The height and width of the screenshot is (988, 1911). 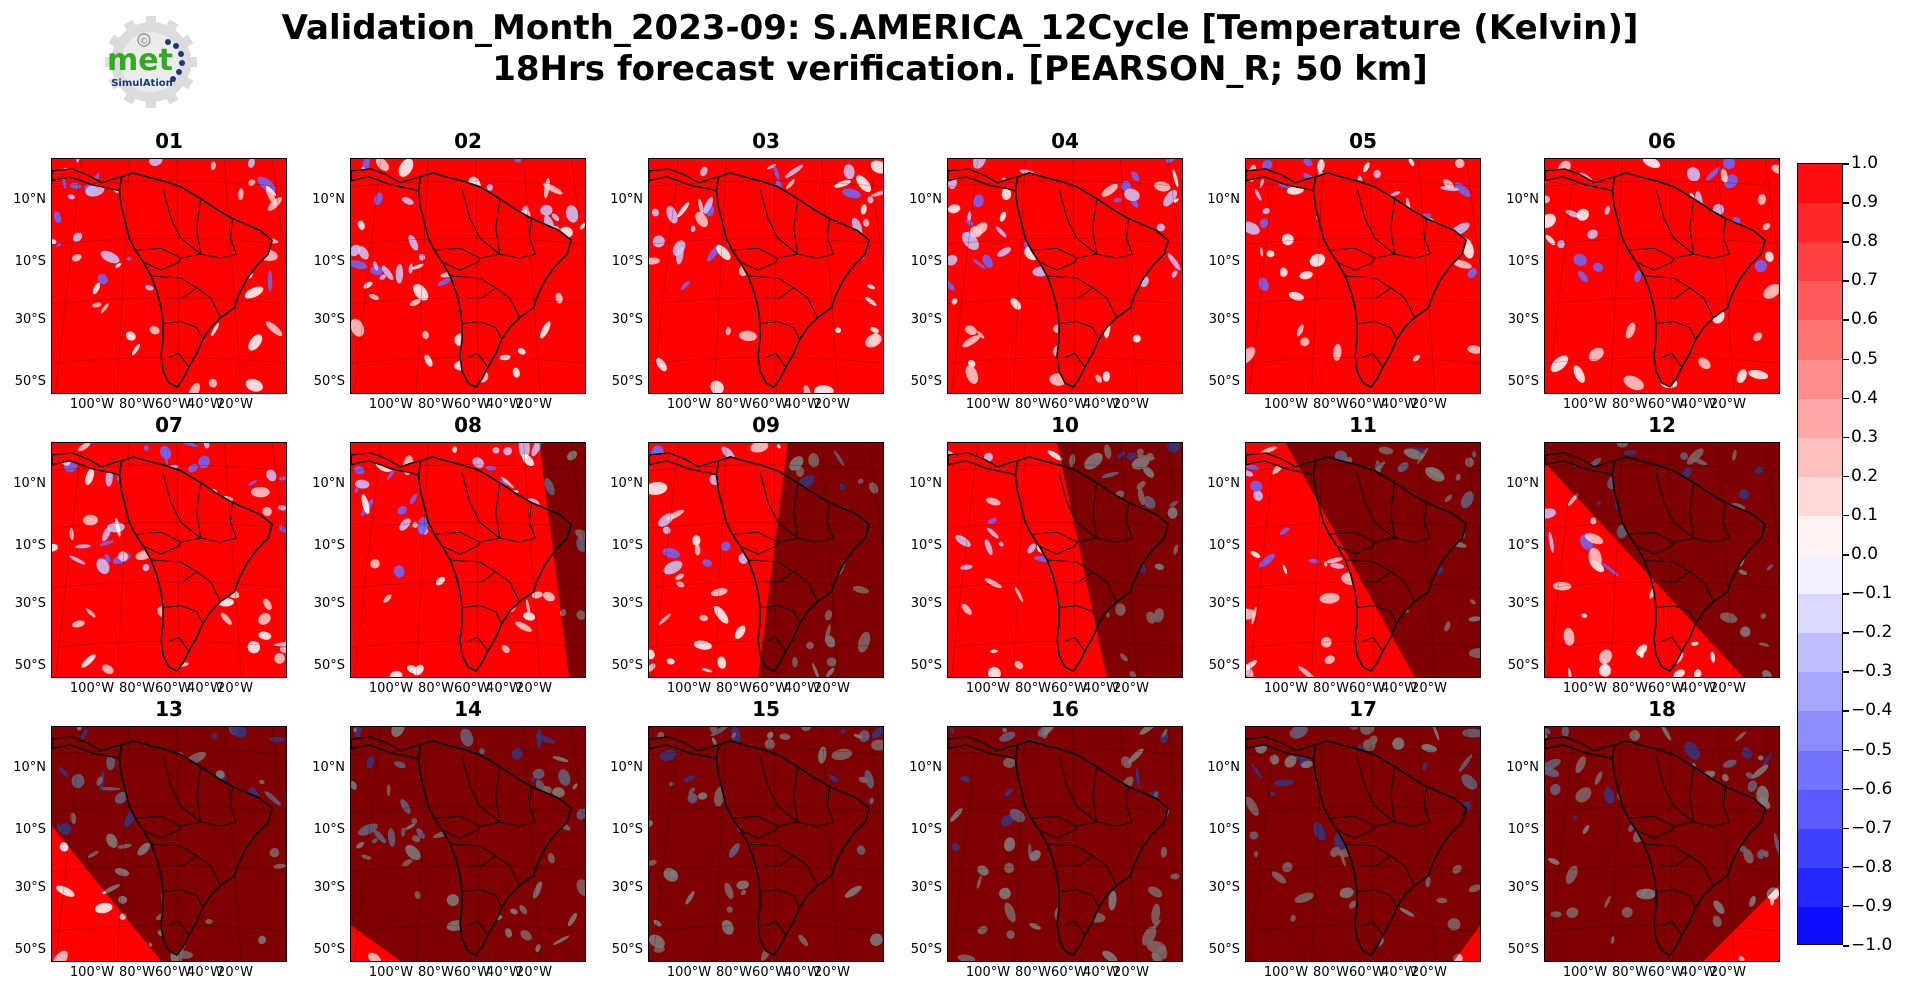 What do you see at coordinates (1867, 827) in the screenshot?
I see `colorbar-tick-label: −0.7` at bounding box center [1867, 827].